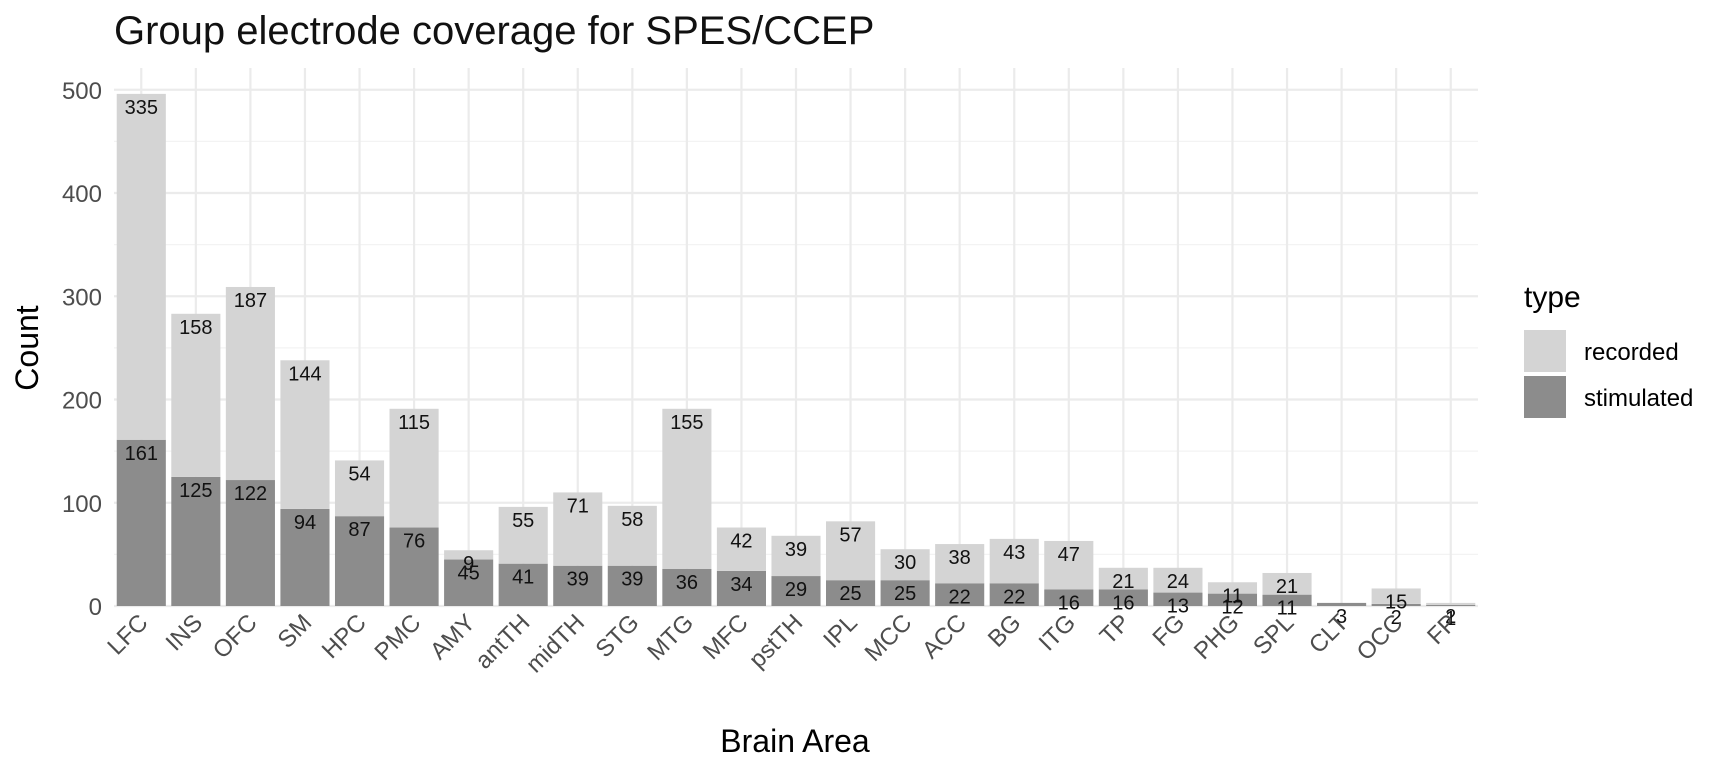 This screenshot has height=768, width=1728. What do you see at coordinates (1287, 609) in the screenshot?
I see `data-label-stimulated: 11` at bounding box center [1287, 609].